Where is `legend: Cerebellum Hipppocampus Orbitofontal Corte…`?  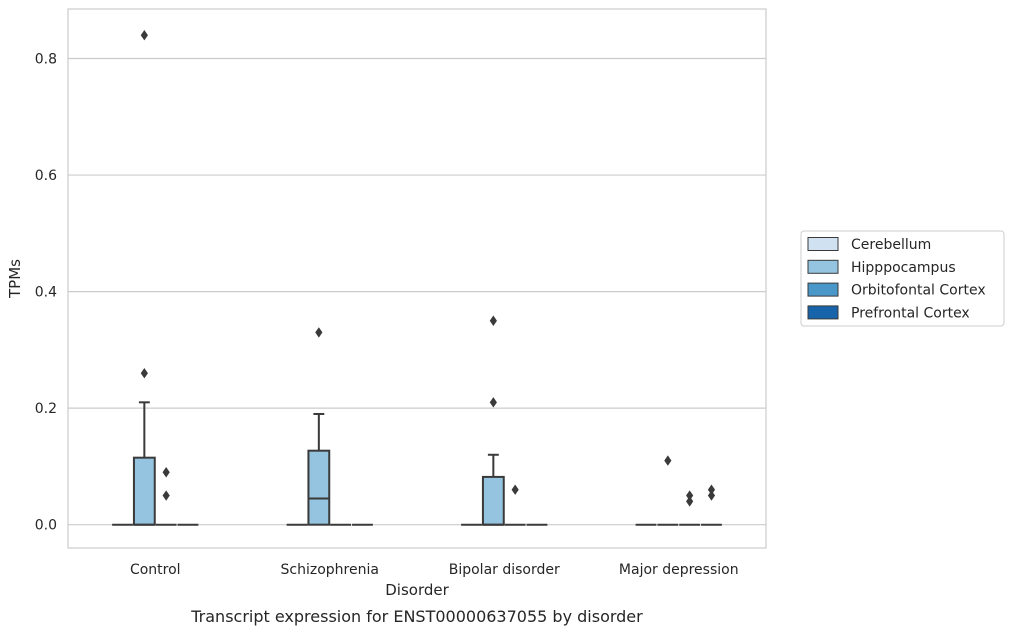 legend: Cerebellum Hipppocampus Orbitofontal Corte… is located at coordinates (902, 278).